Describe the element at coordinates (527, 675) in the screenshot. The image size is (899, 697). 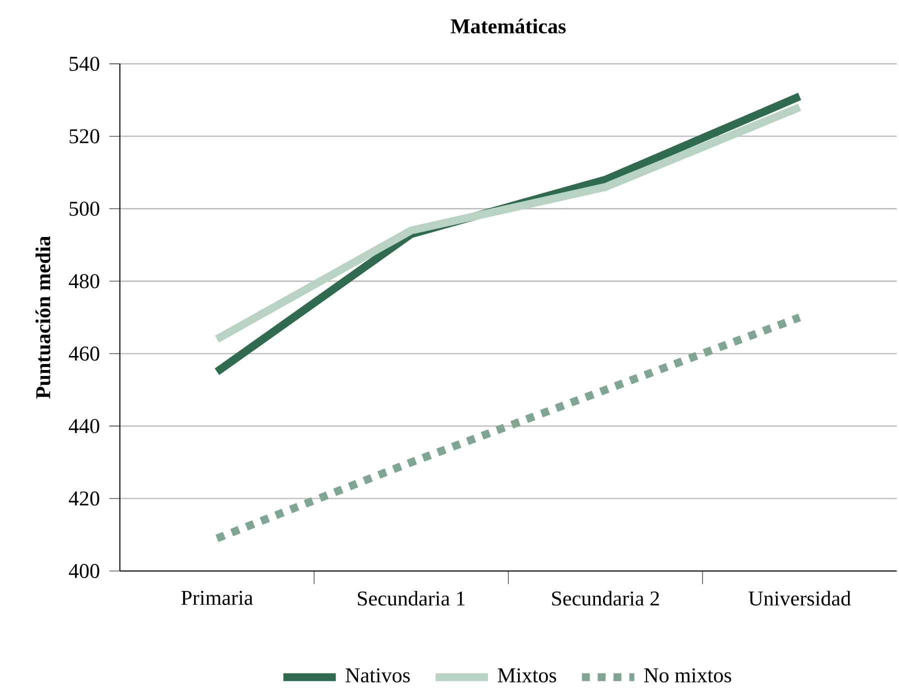
I see `legend-label: Mixtos` at that location.